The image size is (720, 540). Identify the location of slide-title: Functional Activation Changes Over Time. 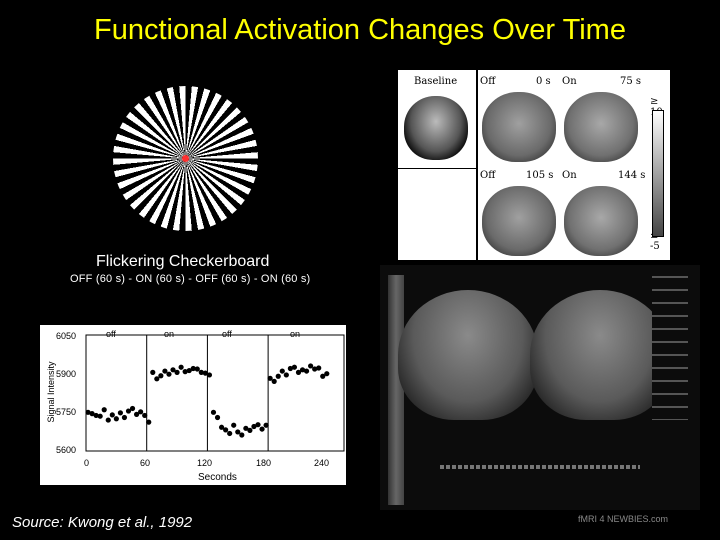
(360, 30).